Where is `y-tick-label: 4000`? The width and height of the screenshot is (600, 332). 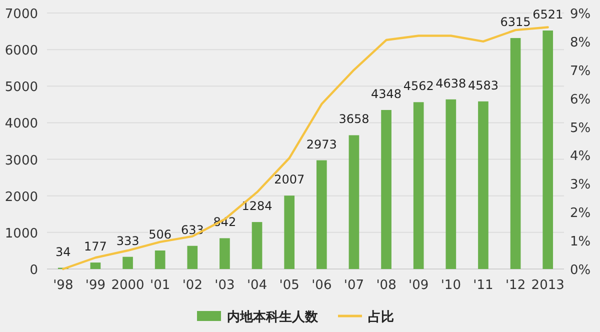
y-tick-label: 4000 is located at coordinates (21, 124).